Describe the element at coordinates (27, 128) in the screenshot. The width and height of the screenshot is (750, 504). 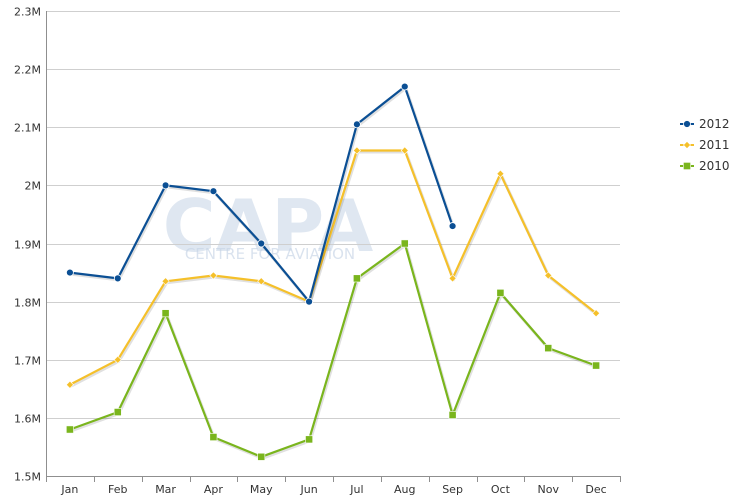
I see `y-tick-label: 2.1M` at that location.